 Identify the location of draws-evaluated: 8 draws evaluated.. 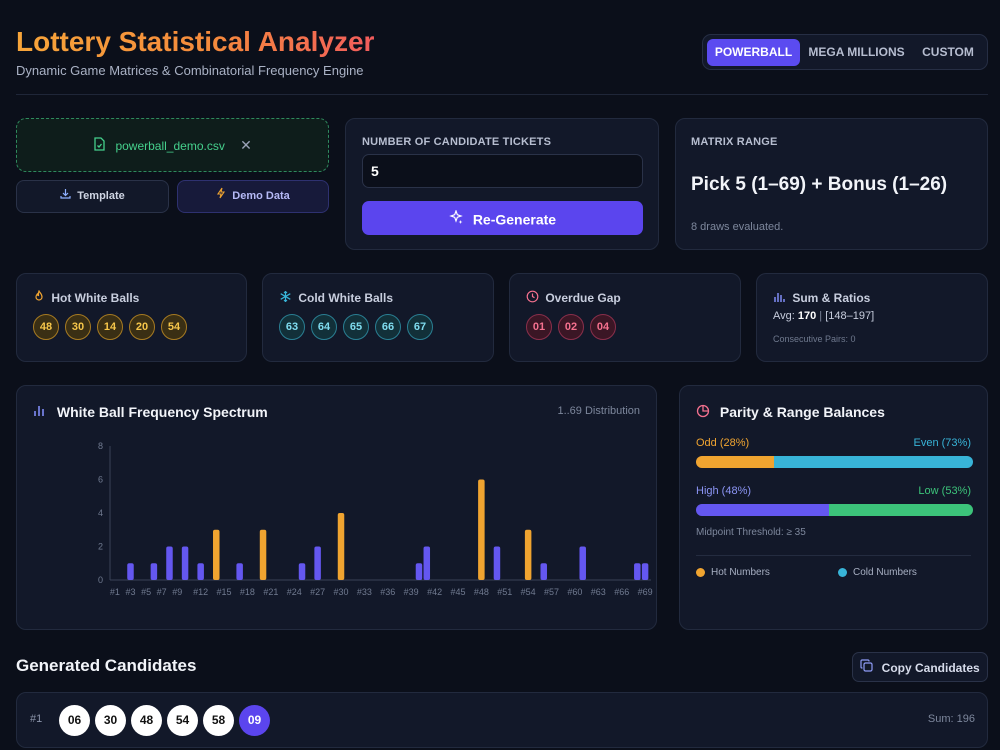
(737, 227).